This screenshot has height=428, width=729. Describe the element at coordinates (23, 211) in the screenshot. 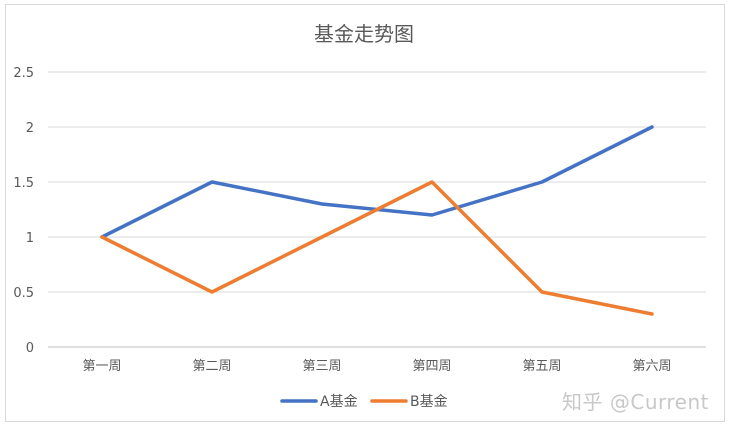

I see `y-axis-ticks: 0 0.5 1 1.5 2 2.5` at that location.